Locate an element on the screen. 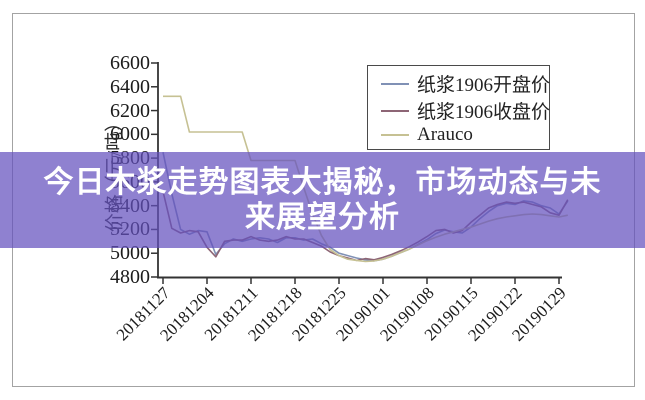 The width and height of the screenshot is (645, 400). chart-legend: 纸浆1906开盘价 纸浆1906收盘价 Arauco is located at coordinates (458, 107).